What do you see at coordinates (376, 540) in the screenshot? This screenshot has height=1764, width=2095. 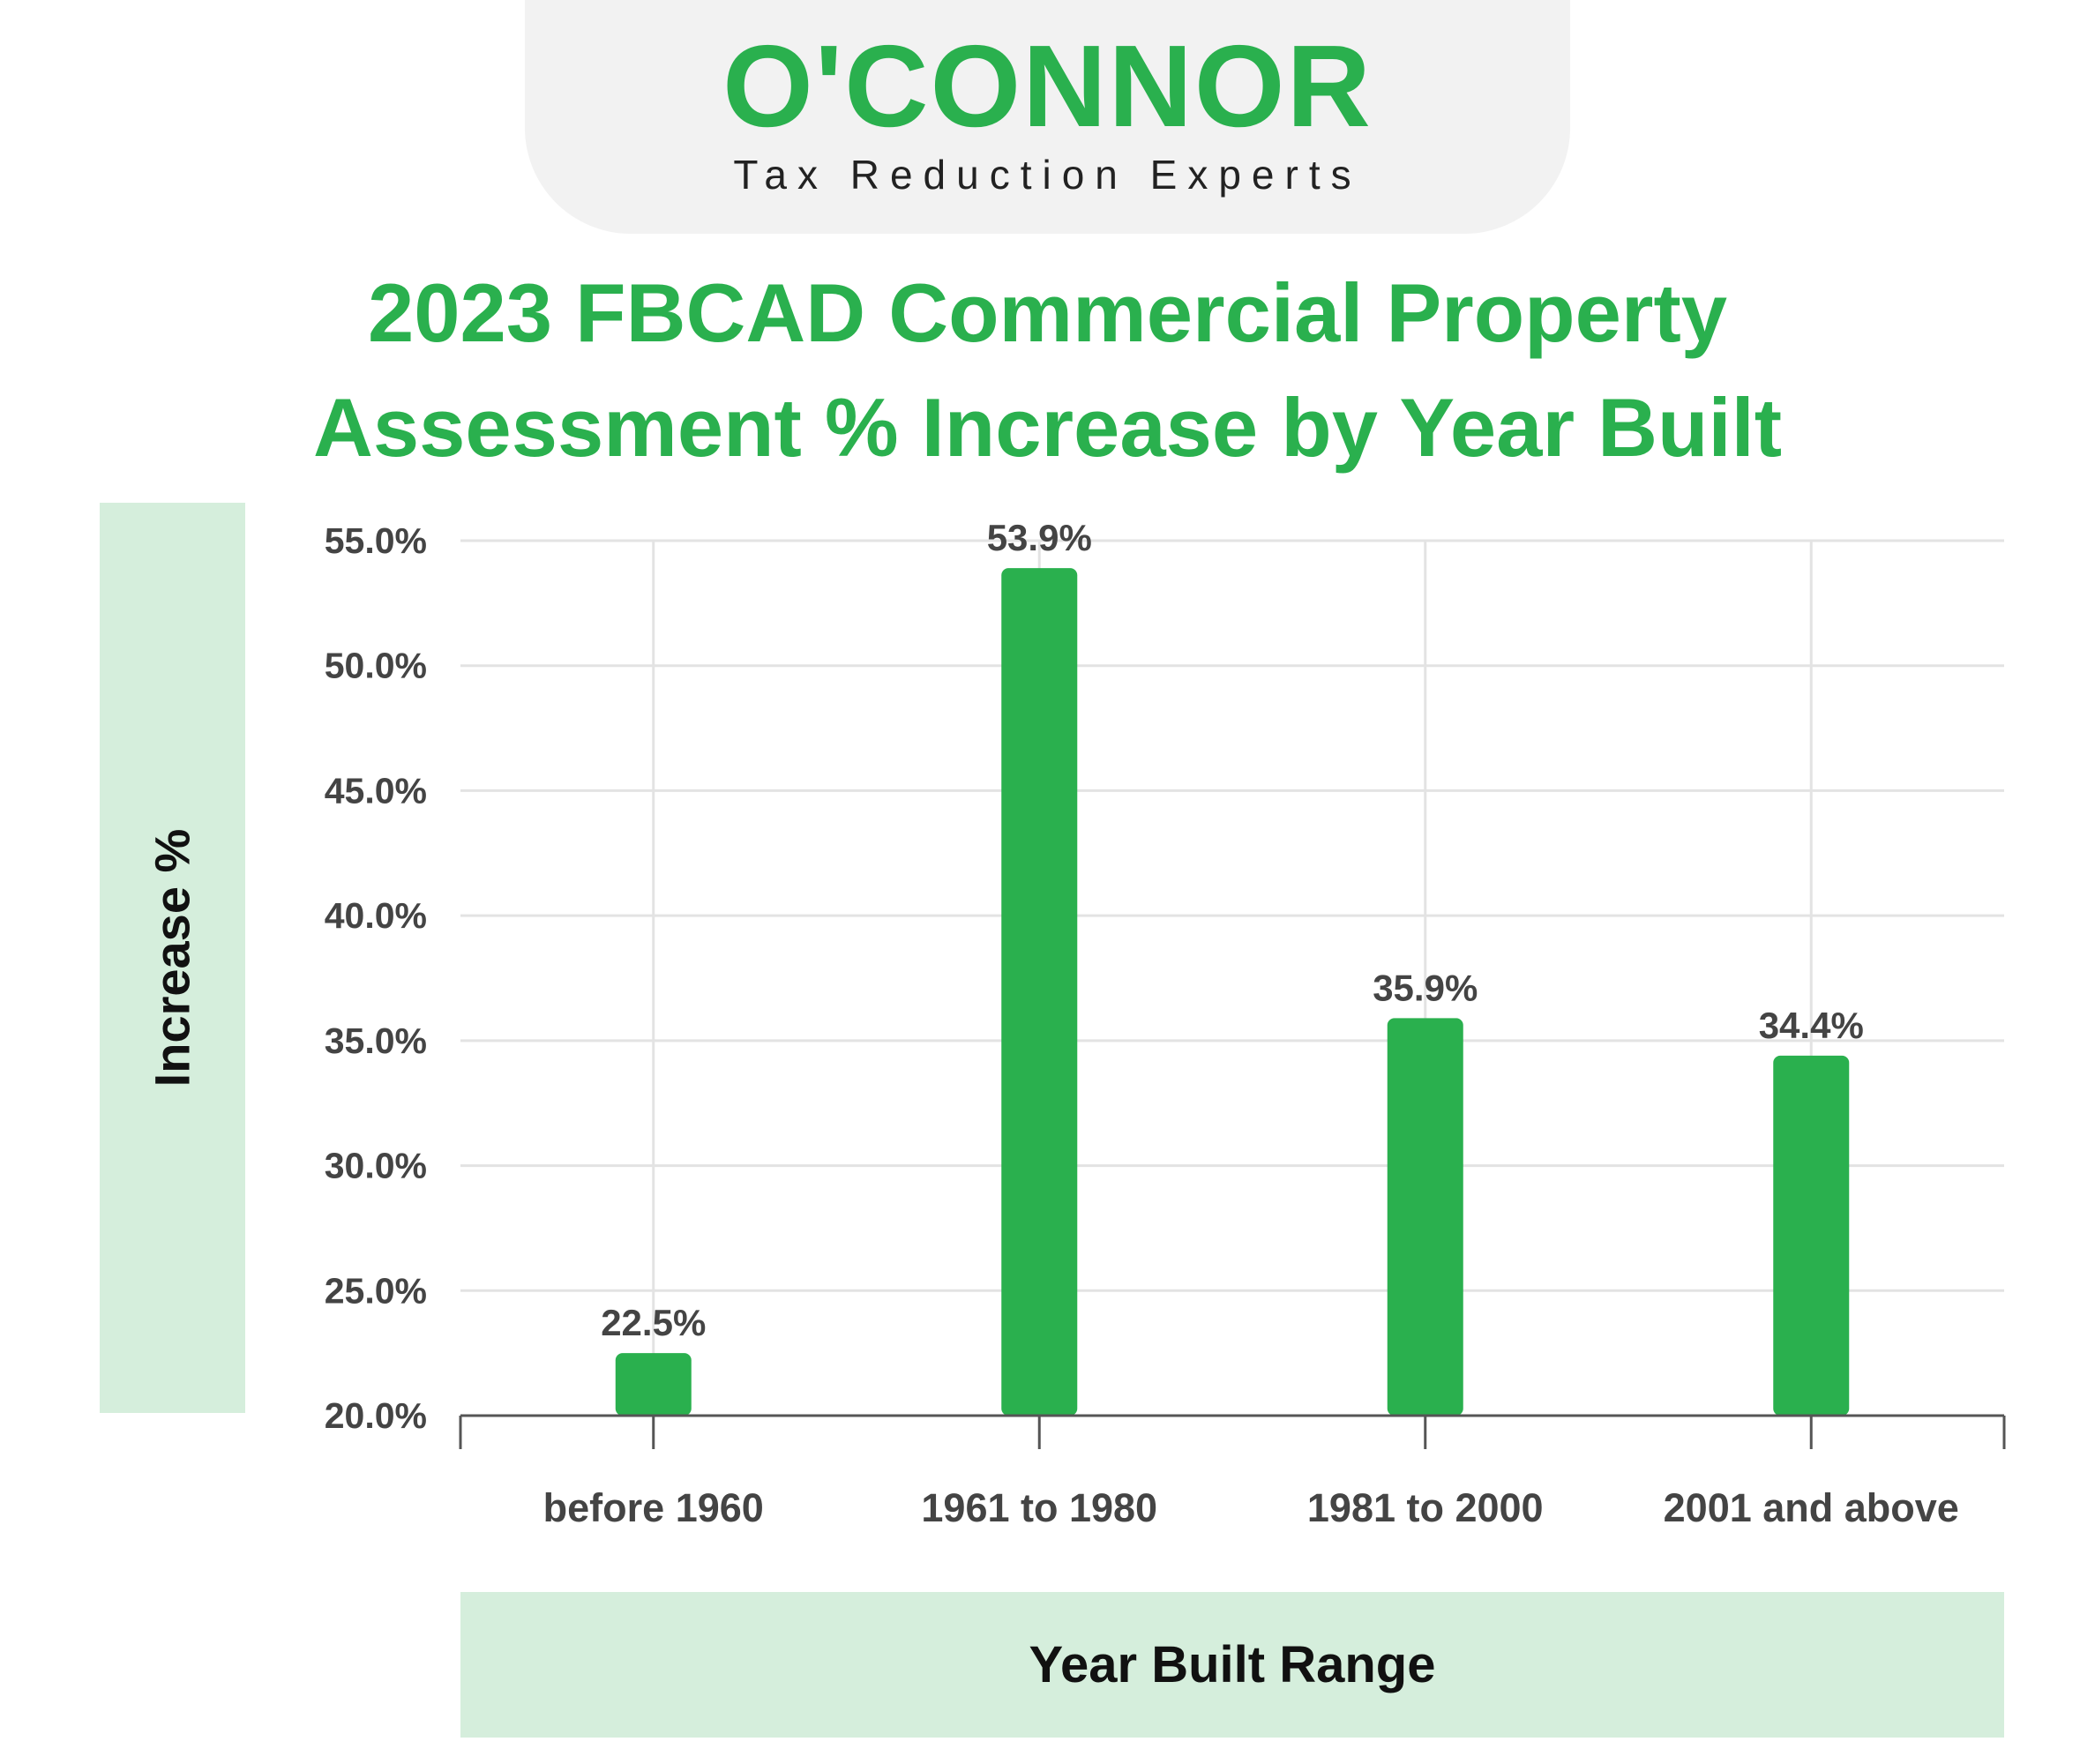 I see `y-tick-label: 55.0%` at bounding box center [376, 540].